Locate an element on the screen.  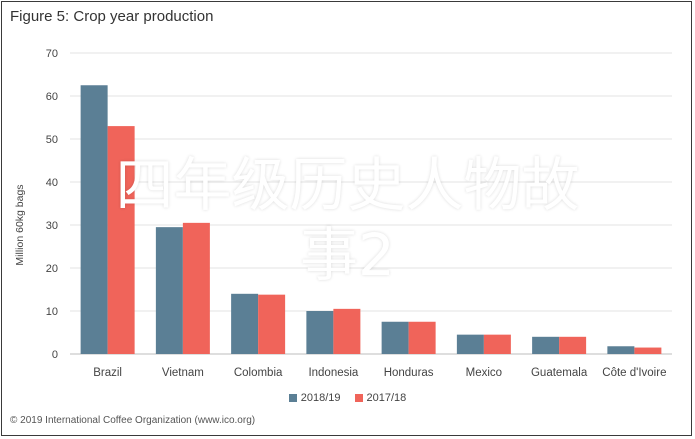
y-tick-label: 0 is located at coordinates (55, 355).